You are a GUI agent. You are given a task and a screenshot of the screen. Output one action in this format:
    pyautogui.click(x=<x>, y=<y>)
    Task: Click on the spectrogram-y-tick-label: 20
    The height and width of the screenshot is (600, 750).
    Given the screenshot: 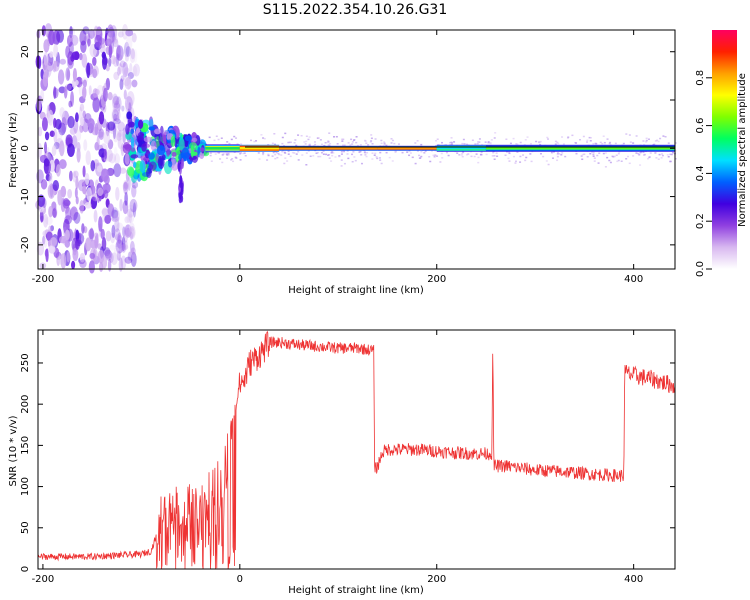 What is the action you would take?
    pyautogui.click(x=25, y=51)
    